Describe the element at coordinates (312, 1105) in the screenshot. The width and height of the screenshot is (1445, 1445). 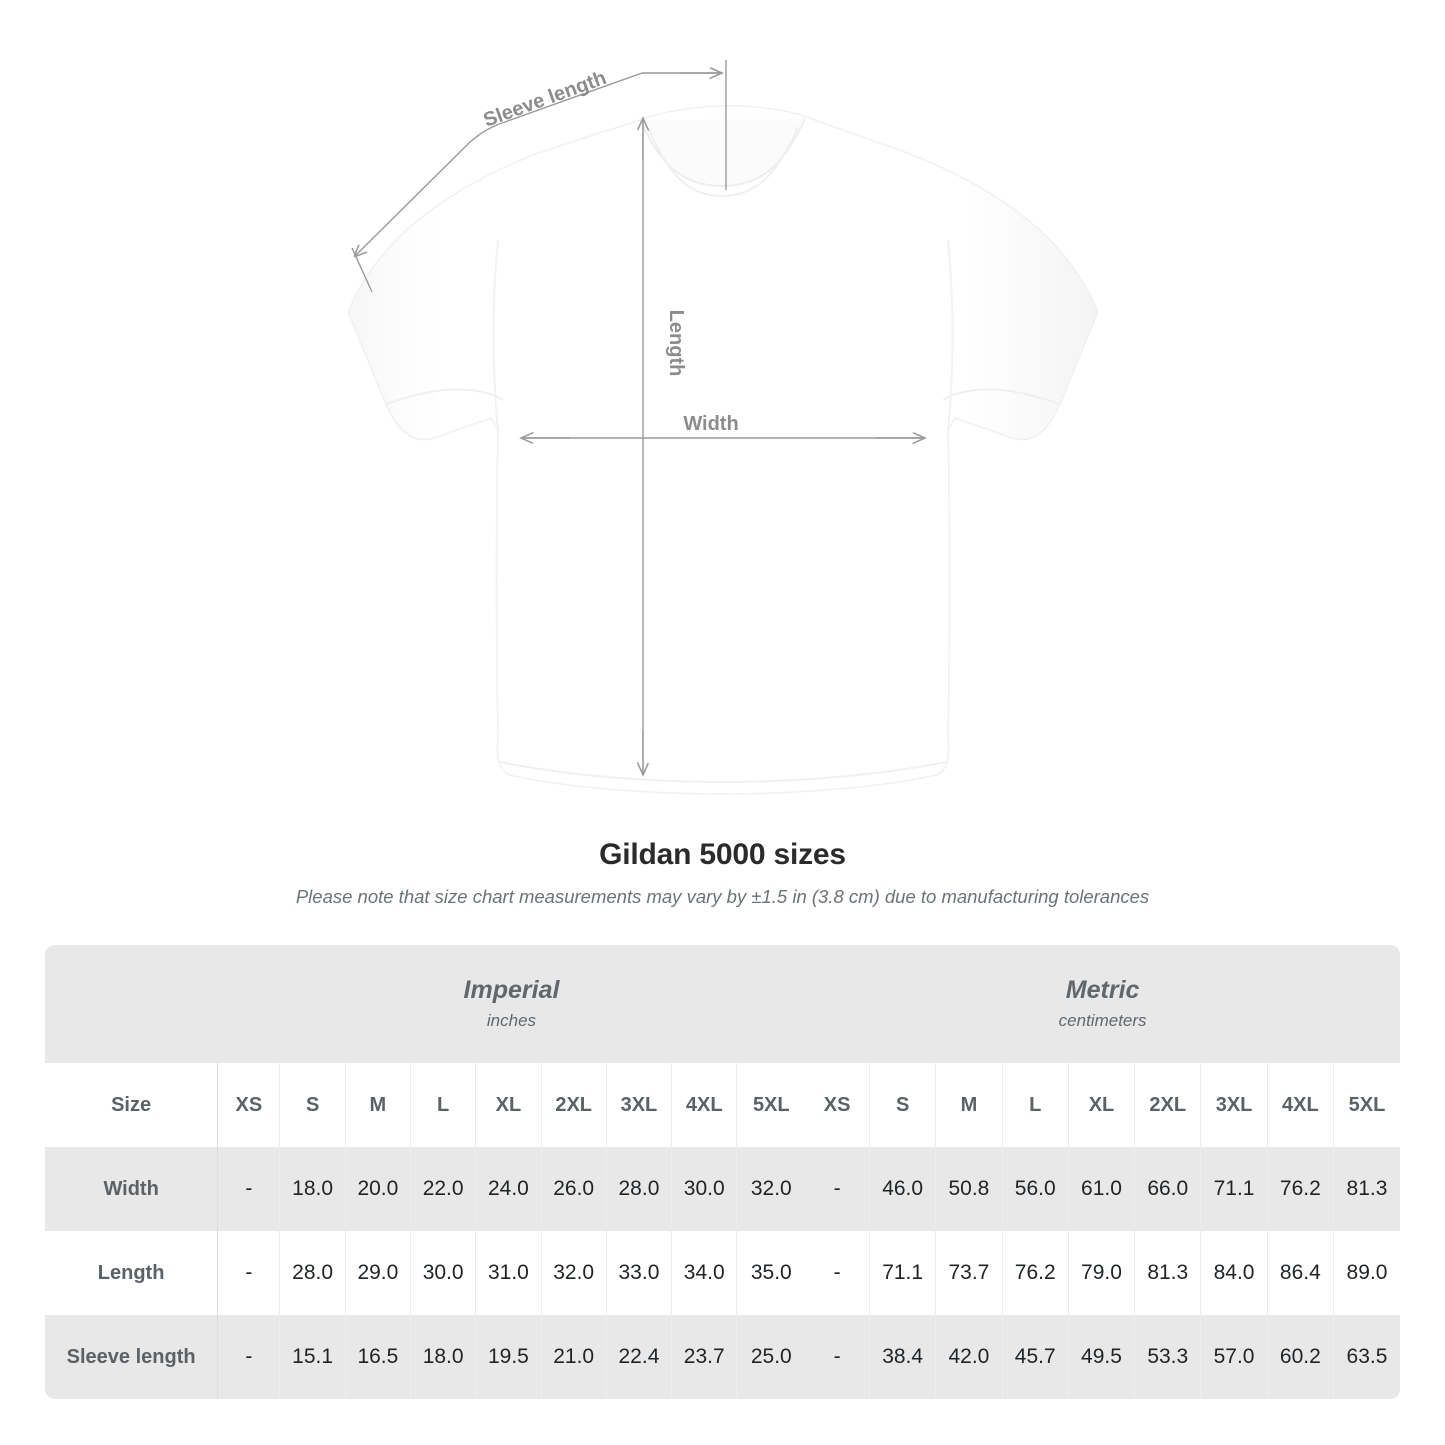
I see `size-header-imperial-s: S` at that location.